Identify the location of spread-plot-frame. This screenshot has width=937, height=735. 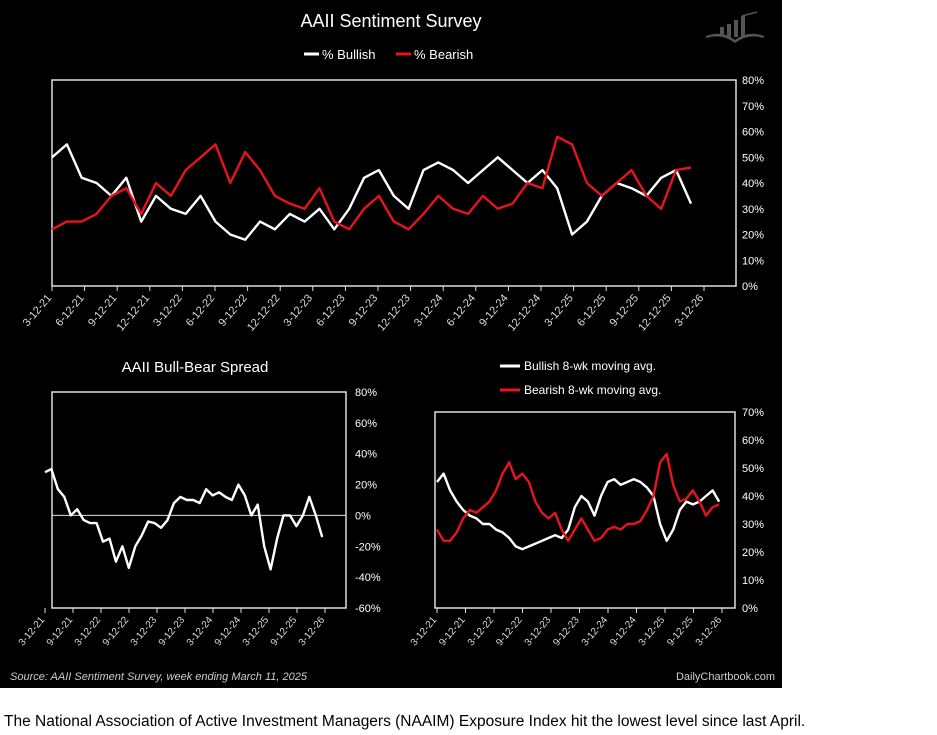
(199, 500).